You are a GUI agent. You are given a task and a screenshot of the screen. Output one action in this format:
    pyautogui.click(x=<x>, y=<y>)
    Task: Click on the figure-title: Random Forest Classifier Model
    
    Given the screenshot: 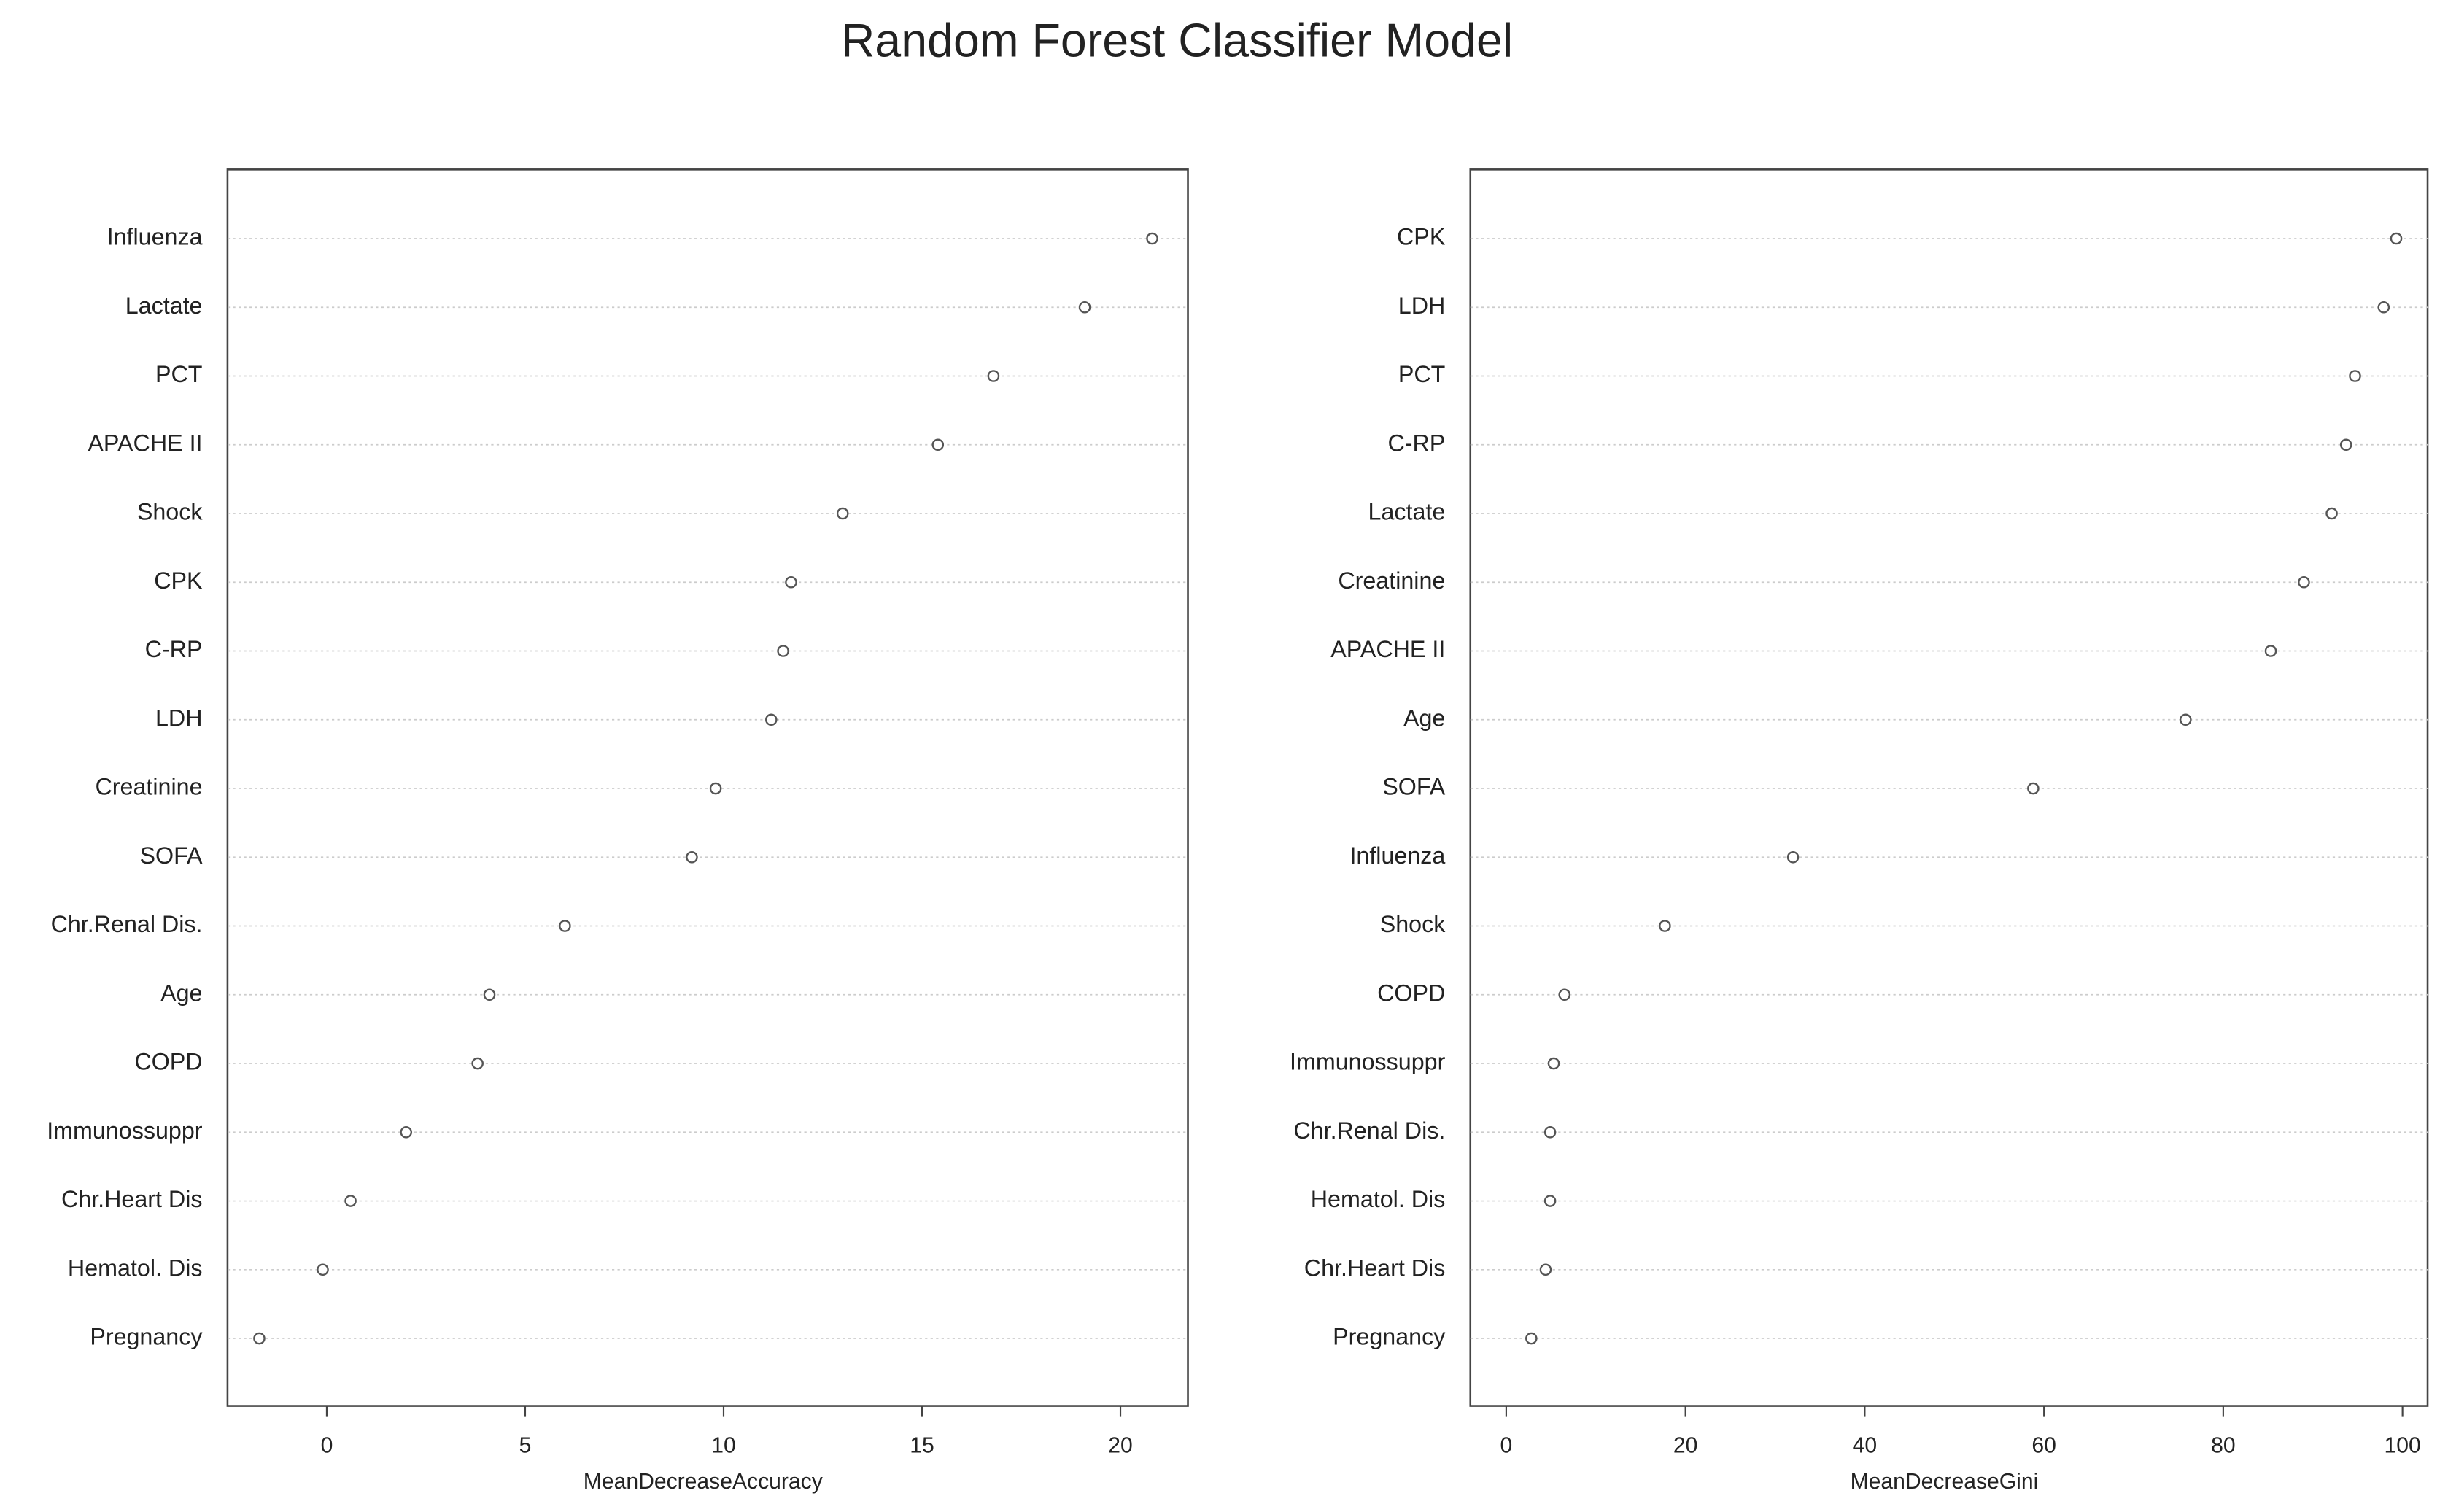 What is the action you would take?
    pyautogui.click(x=1177, y=40)
    